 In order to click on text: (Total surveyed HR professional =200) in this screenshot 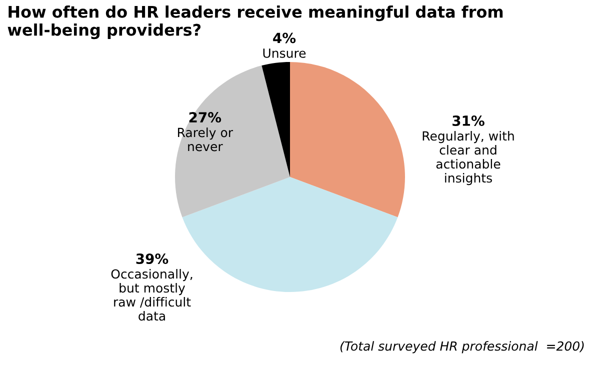, I will do `click(462, 347)`.